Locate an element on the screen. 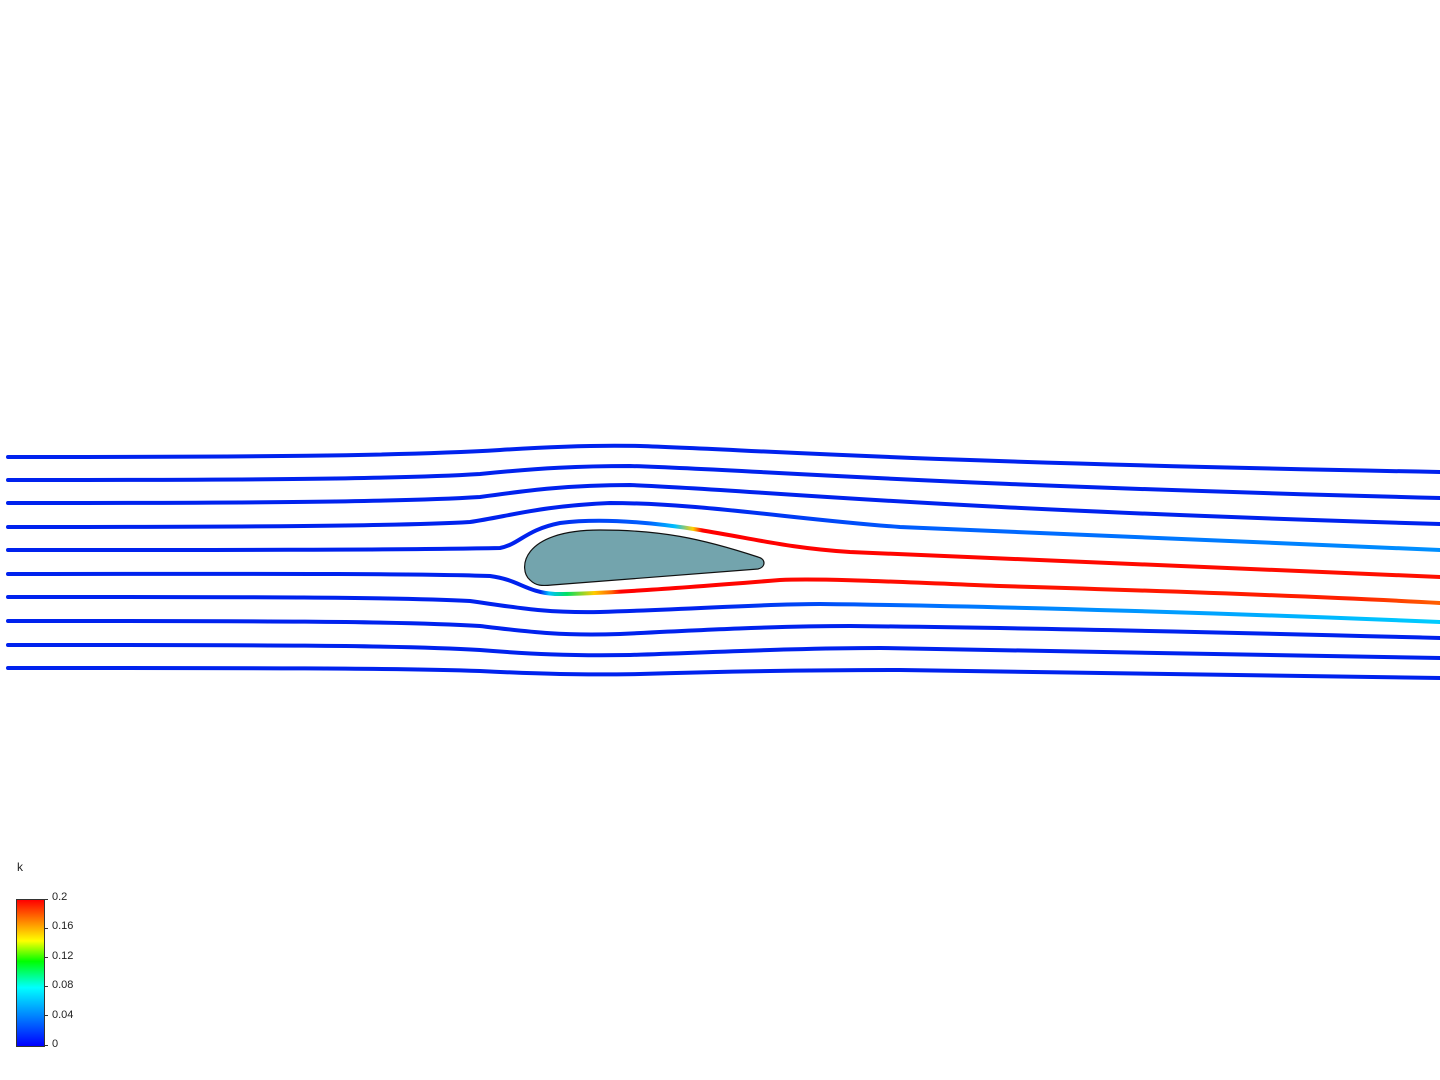 This screenshot has height=1080, width=1440. tick-label: 0.12 is located at coordinates (63, 956).